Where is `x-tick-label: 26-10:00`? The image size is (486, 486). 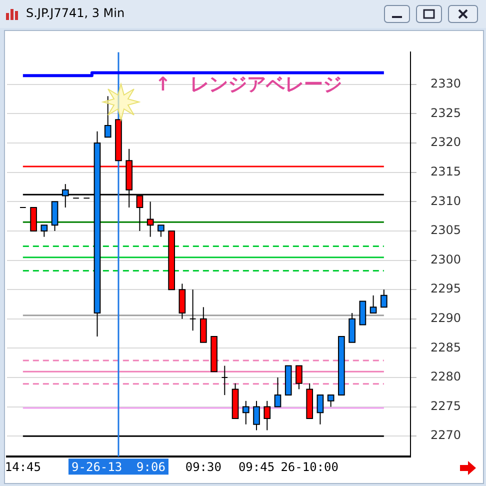
x-tick-label: 26-10:00 is located at coordinates (309, 467).